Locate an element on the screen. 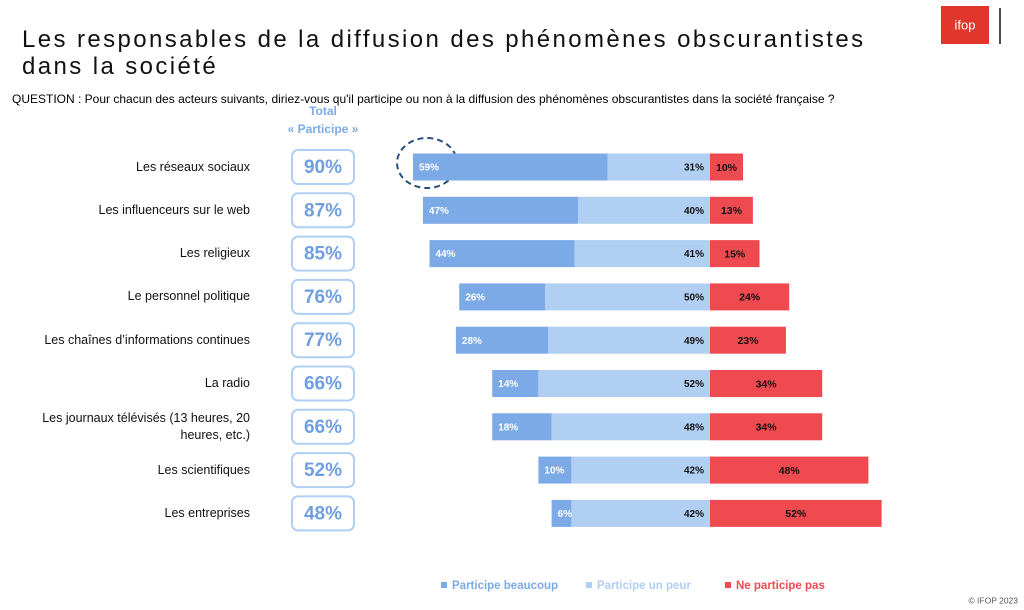  data-label: 26% is located at coordinates (475, 298).